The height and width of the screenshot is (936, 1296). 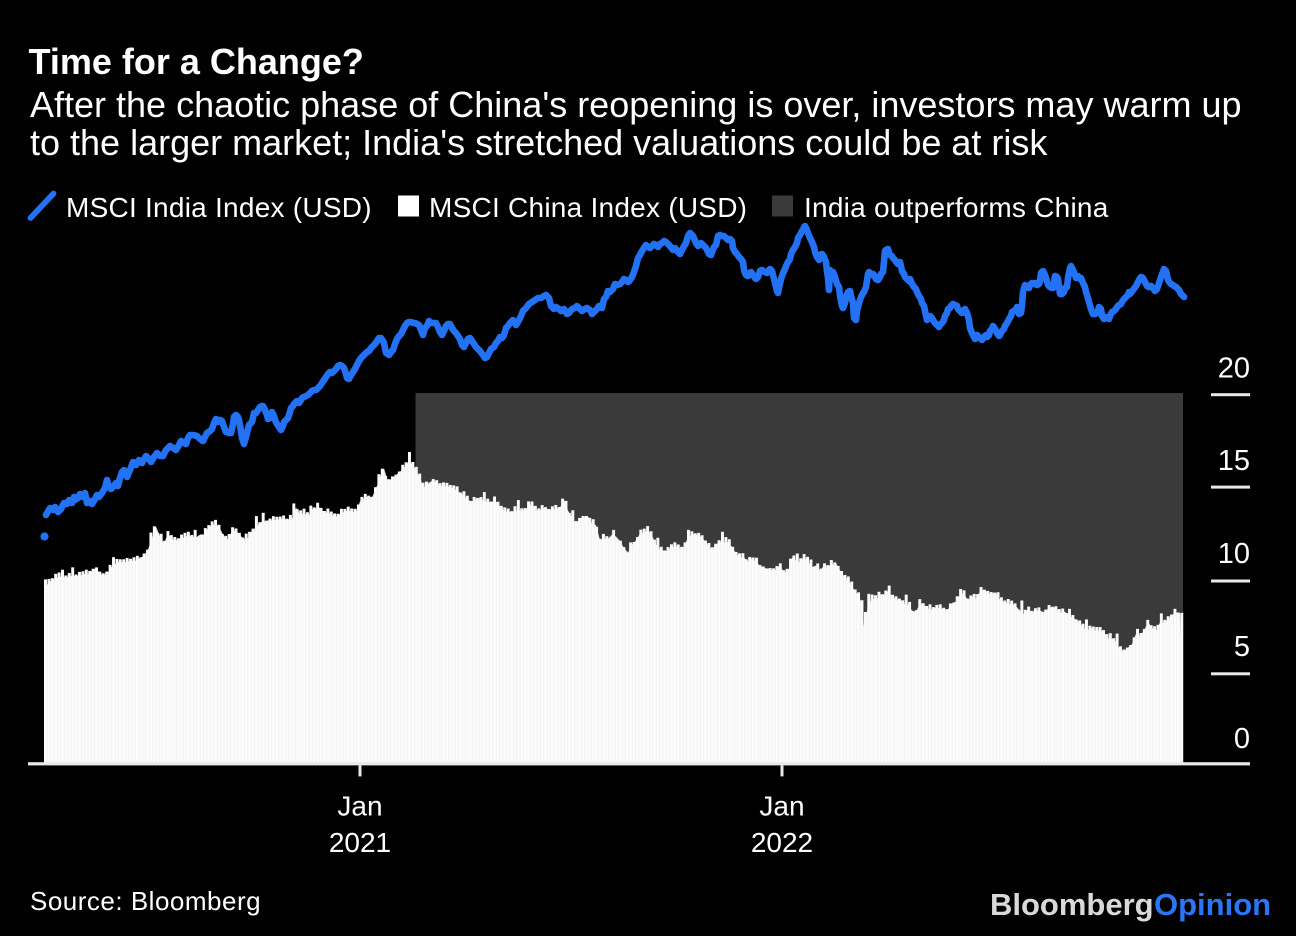 I want to click on svg-text: 0, so click(x=1242, y=739).